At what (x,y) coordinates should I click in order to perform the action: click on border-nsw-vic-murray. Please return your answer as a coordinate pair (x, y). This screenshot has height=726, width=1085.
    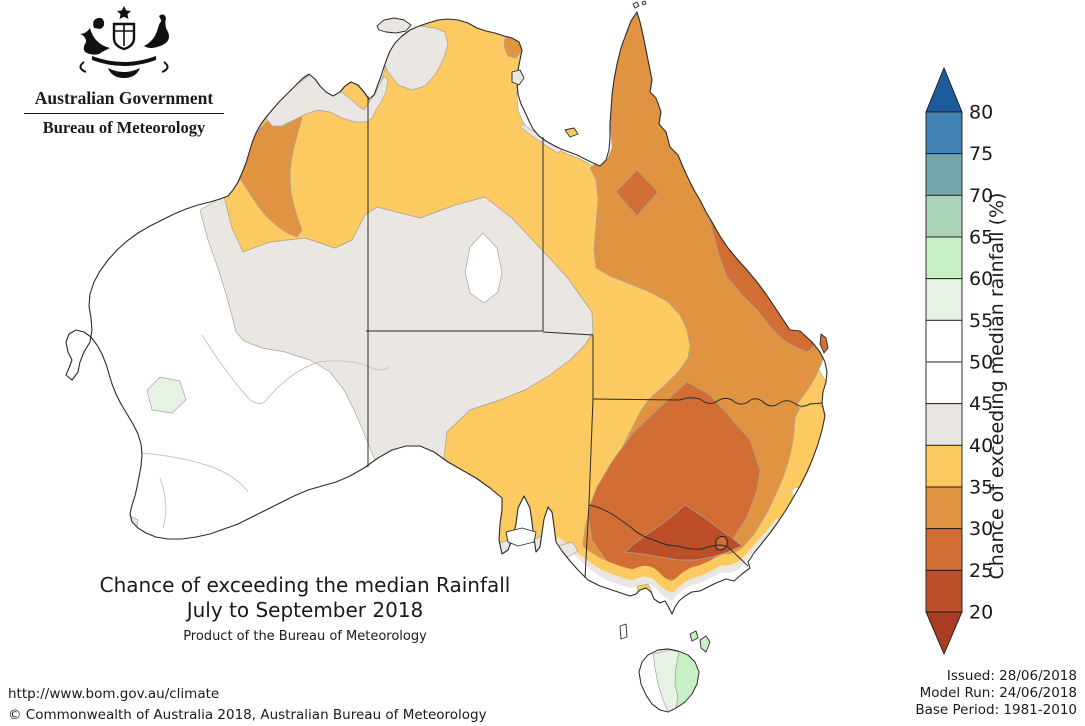
    Looking at the image, I should click on (668, 535).